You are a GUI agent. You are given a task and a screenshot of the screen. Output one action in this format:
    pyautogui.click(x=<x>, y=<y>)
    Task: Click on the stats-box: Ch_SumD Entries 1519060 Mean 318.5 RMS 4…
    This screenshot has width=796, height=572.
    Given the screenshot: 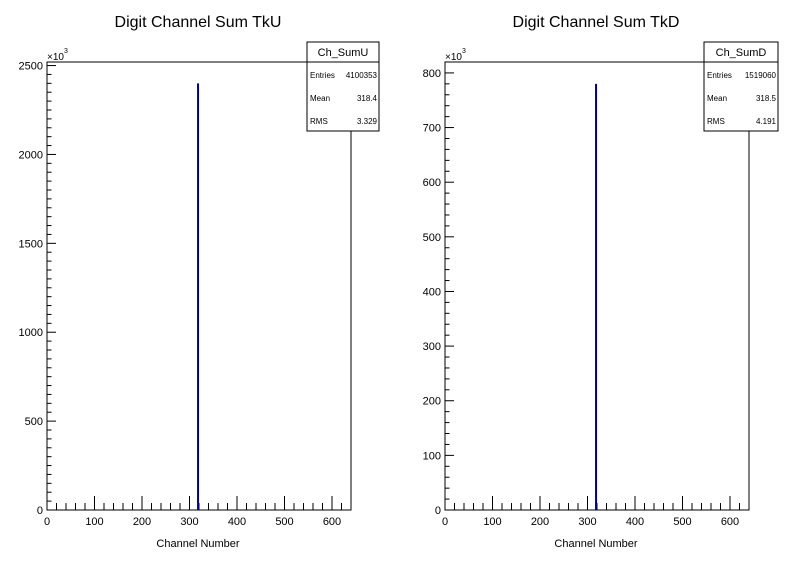 What is the action you would take?
    pyautogui.click(x=741, y=86)
    